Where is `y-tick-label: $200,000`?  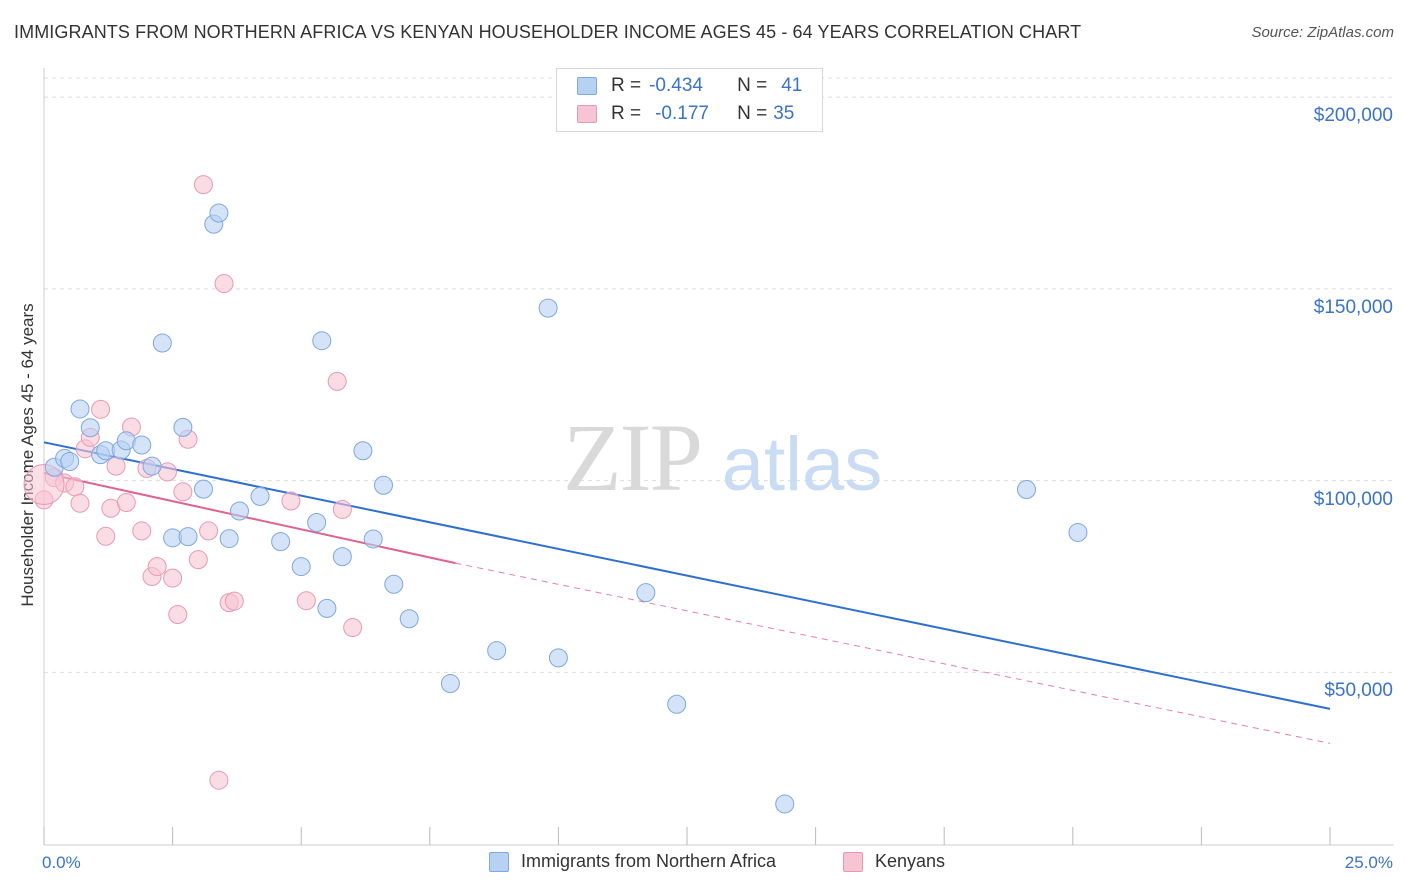
y-tick-label: $200,000 is located at coordinates (1353, 116).